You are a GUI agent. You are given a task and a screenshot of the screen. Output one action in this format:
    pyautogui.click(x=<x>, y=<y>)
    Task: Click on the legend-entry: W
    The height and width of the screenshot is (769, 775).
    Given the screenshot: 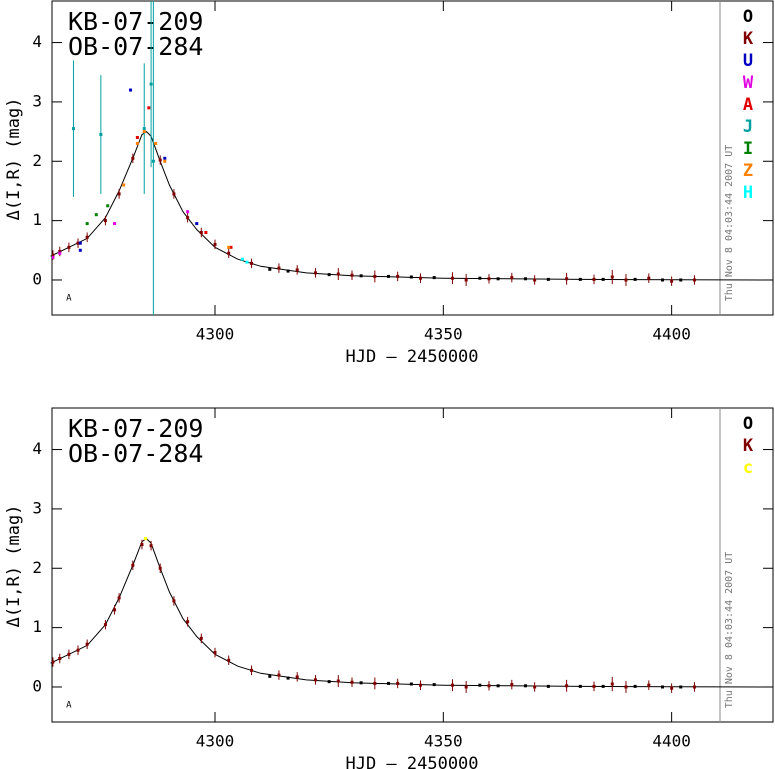 What is the action you would take?
    pyautogui.click(x=748, y=83)
    